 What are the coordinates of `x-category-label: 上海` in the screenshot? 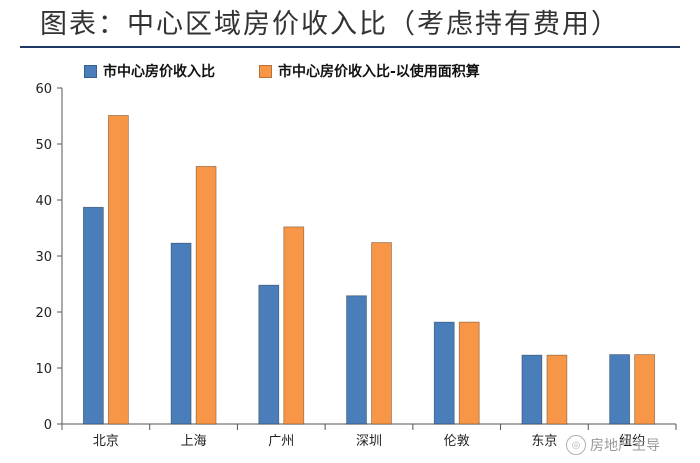 It's located at (194, 441).